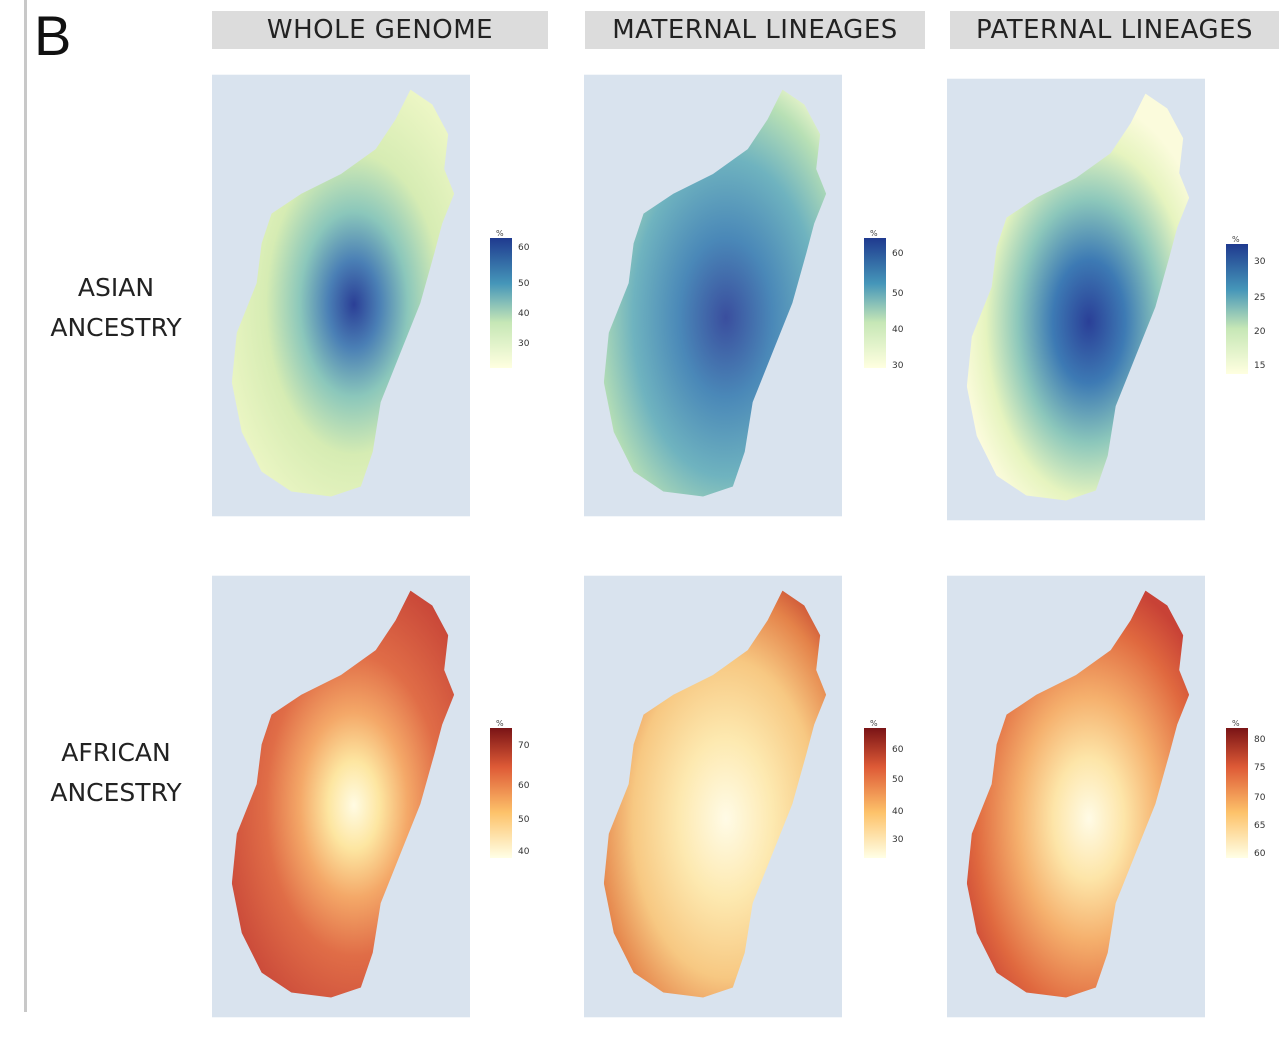 This screenshot has width=1279, height=1038. Describe the element at coordinates (523, 303) in the screenshot. I see `legend-asian-whole-genome: % 60 50 40 30` at that location.